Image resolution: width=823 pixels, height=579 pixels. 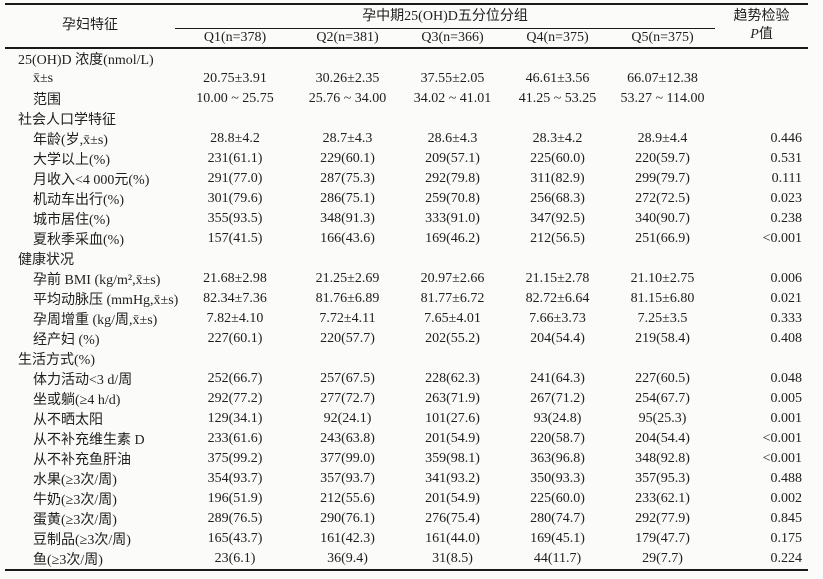 What do you see at coordinates (786, 198) in the screenshot?
I see `p-value-cell: 0.023` at bounding box center [786, 198].